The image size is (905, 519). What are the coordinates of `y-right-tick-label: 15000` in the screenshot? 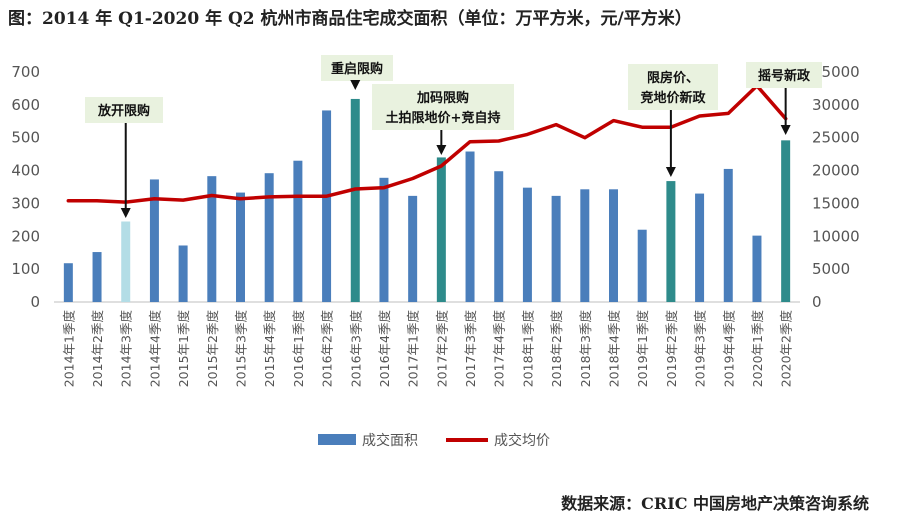 It's located at (836, 203).